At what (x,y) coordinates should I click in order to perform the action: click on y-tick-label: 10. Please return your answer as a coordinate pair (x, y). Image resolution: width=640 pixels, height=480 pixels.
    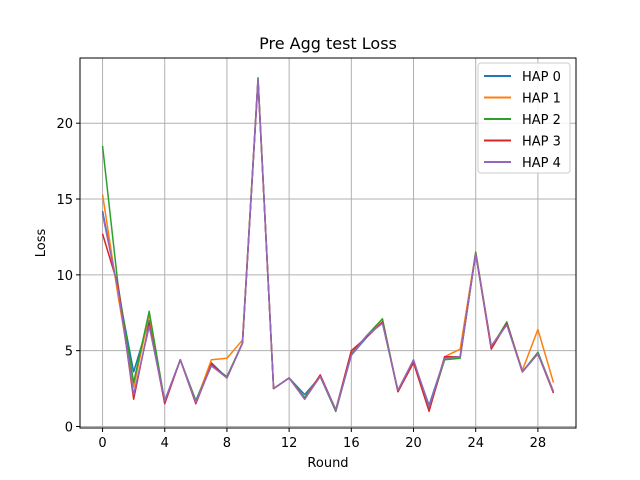
    Looking at the image, I should click on (64, 276).